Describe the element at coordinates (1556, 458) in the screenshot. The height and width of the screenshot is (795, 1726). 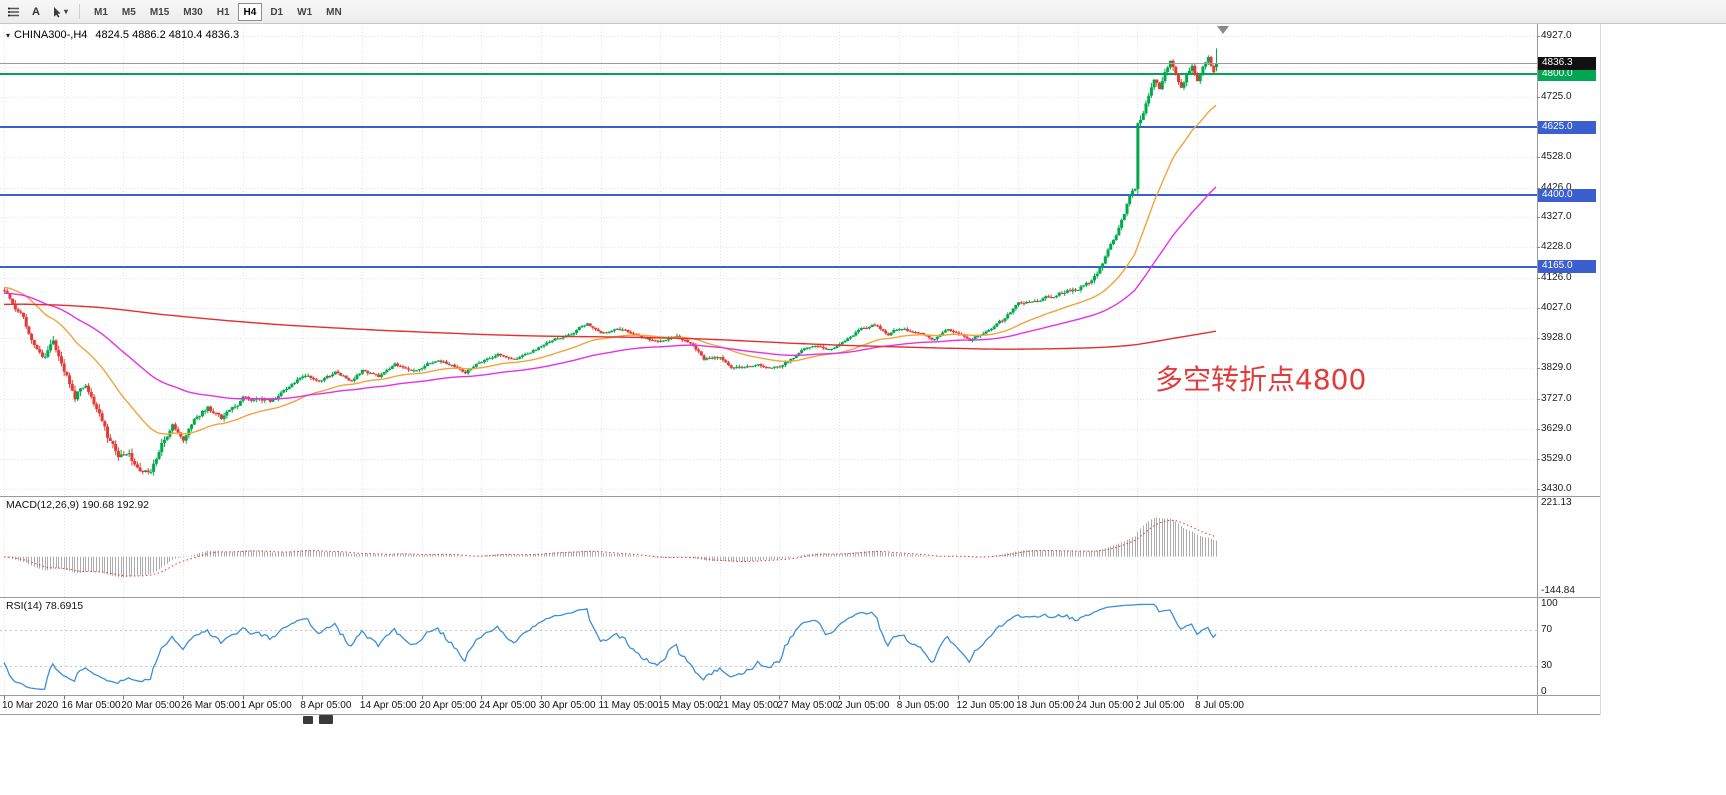
I see `price-axis-label: 3529.0` at that location.